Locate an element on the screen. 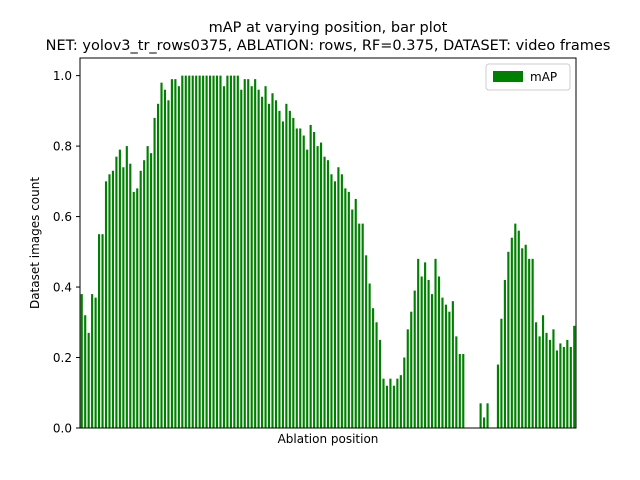 The width and height of the screenshot is (640, 480). y-axis: 0.0 0.2 0.4 0.6 0.8 1.0 is located at coordinates (66, 252).